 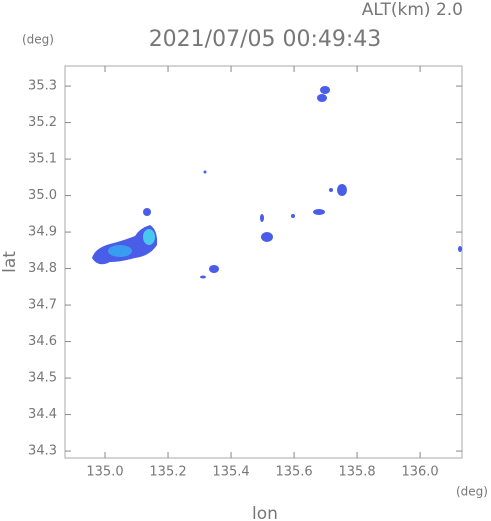 What do you see at coordinates (265, 512) in the screenshot?
I see `x-axis-label: lon` at bounding box center [265, 512].